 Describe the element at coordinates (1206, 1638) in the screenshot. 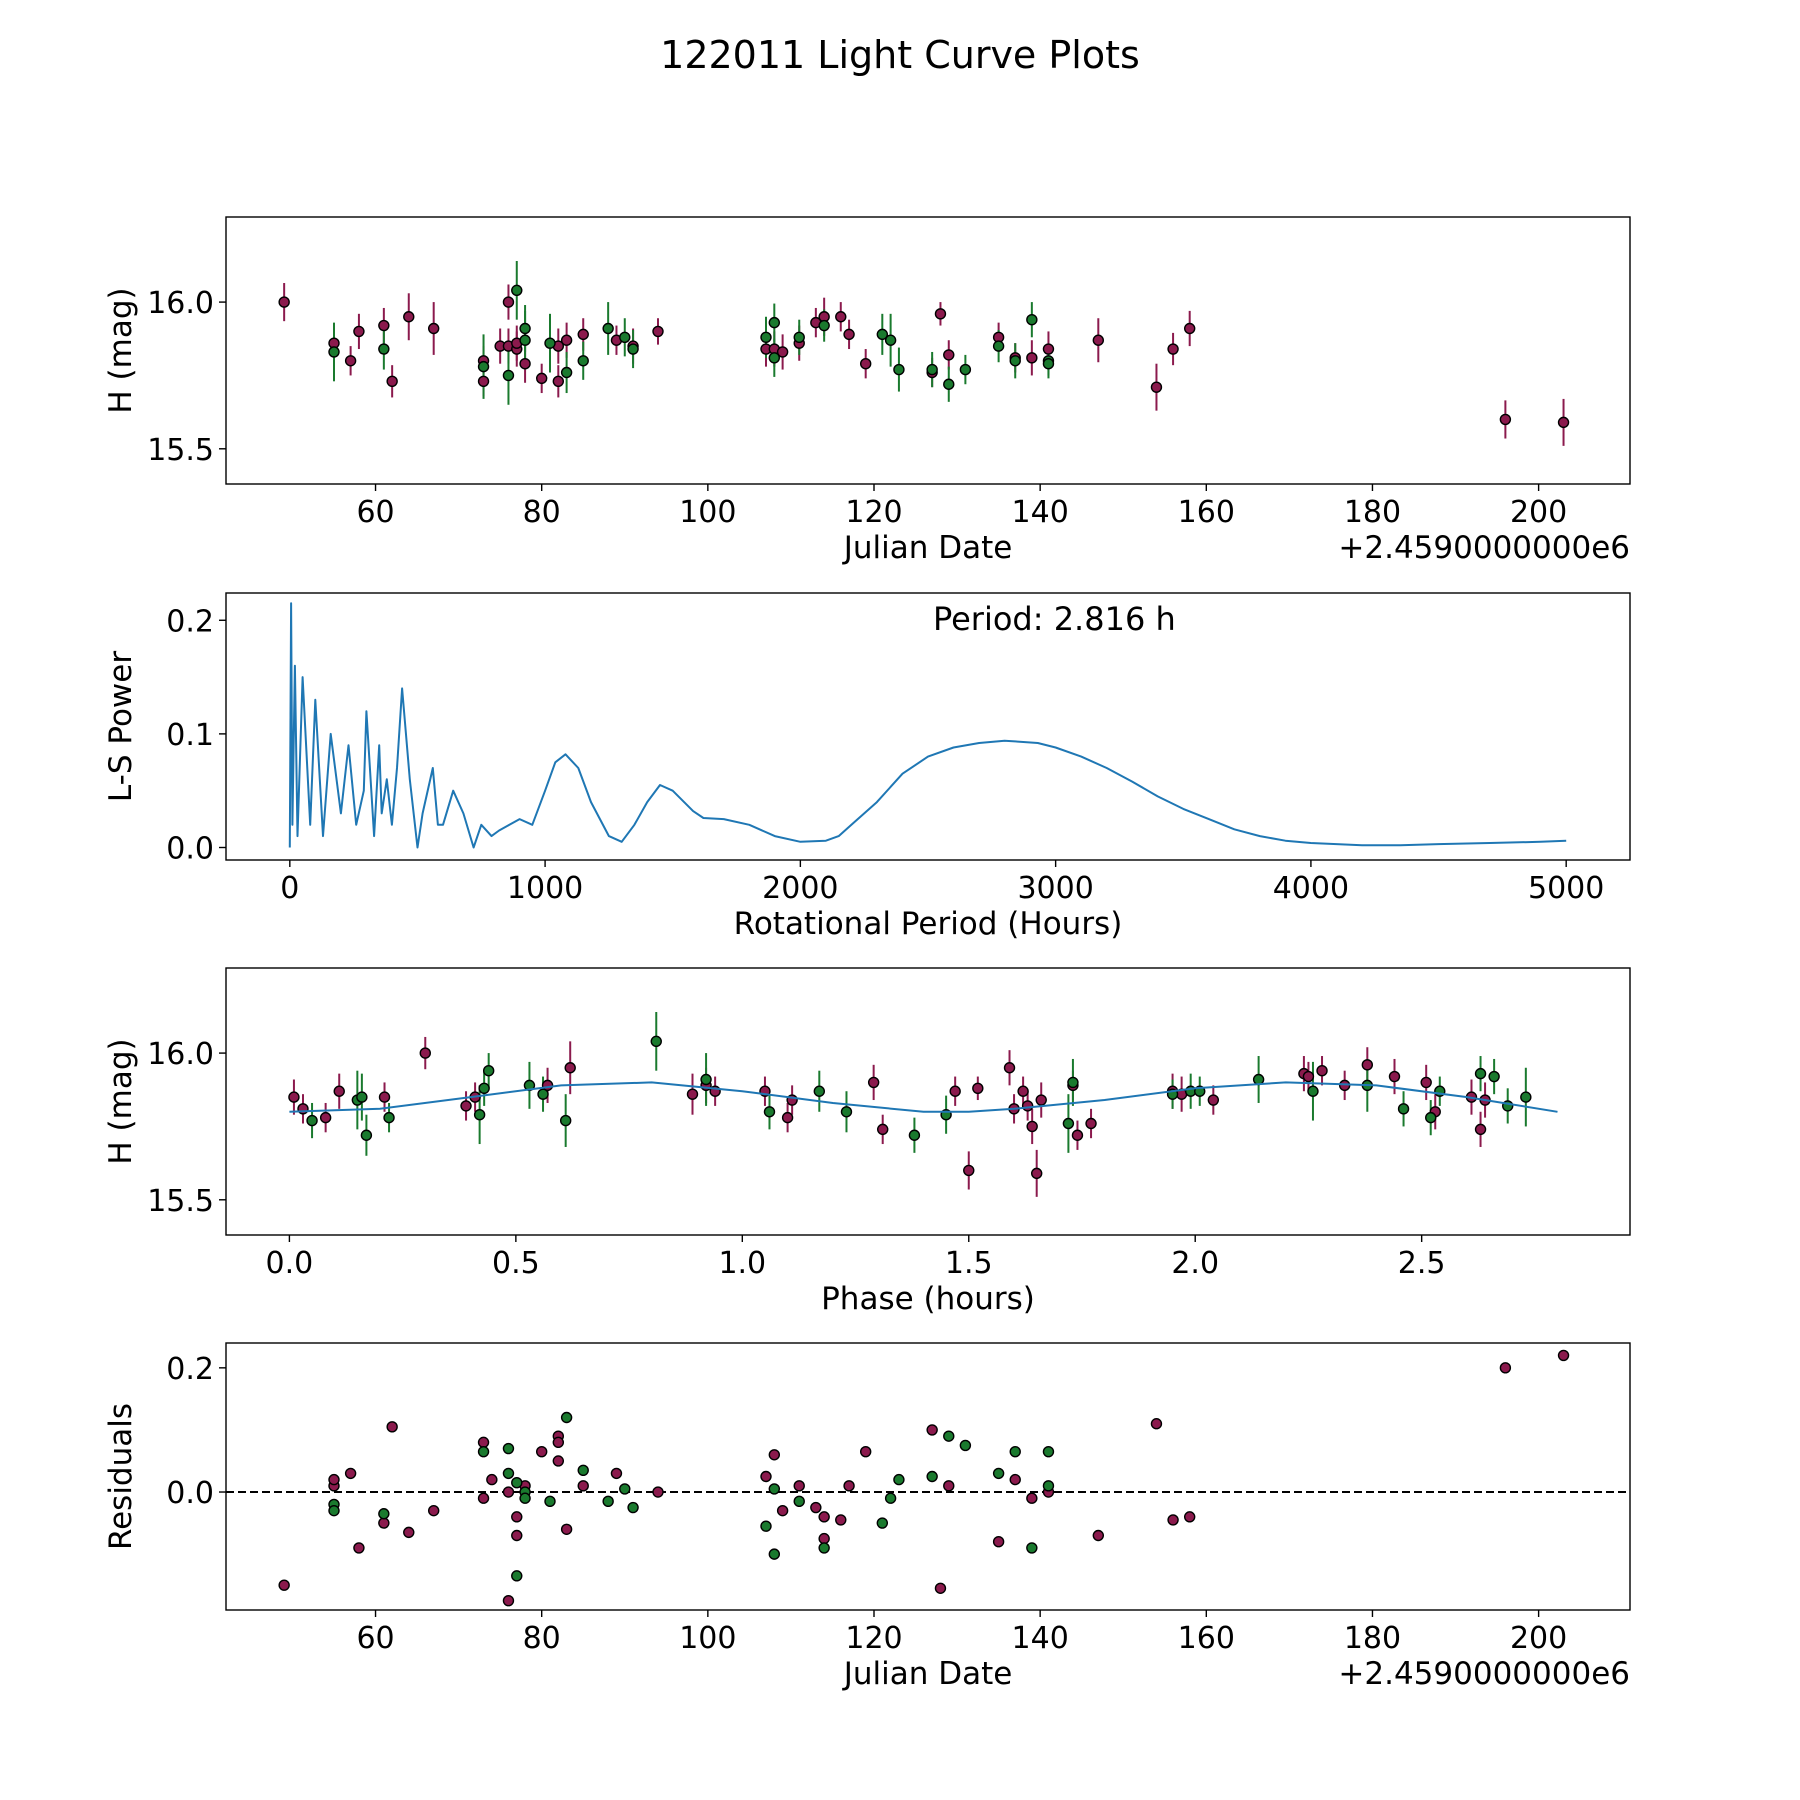

I see `x-tick-label: 160` at that location.